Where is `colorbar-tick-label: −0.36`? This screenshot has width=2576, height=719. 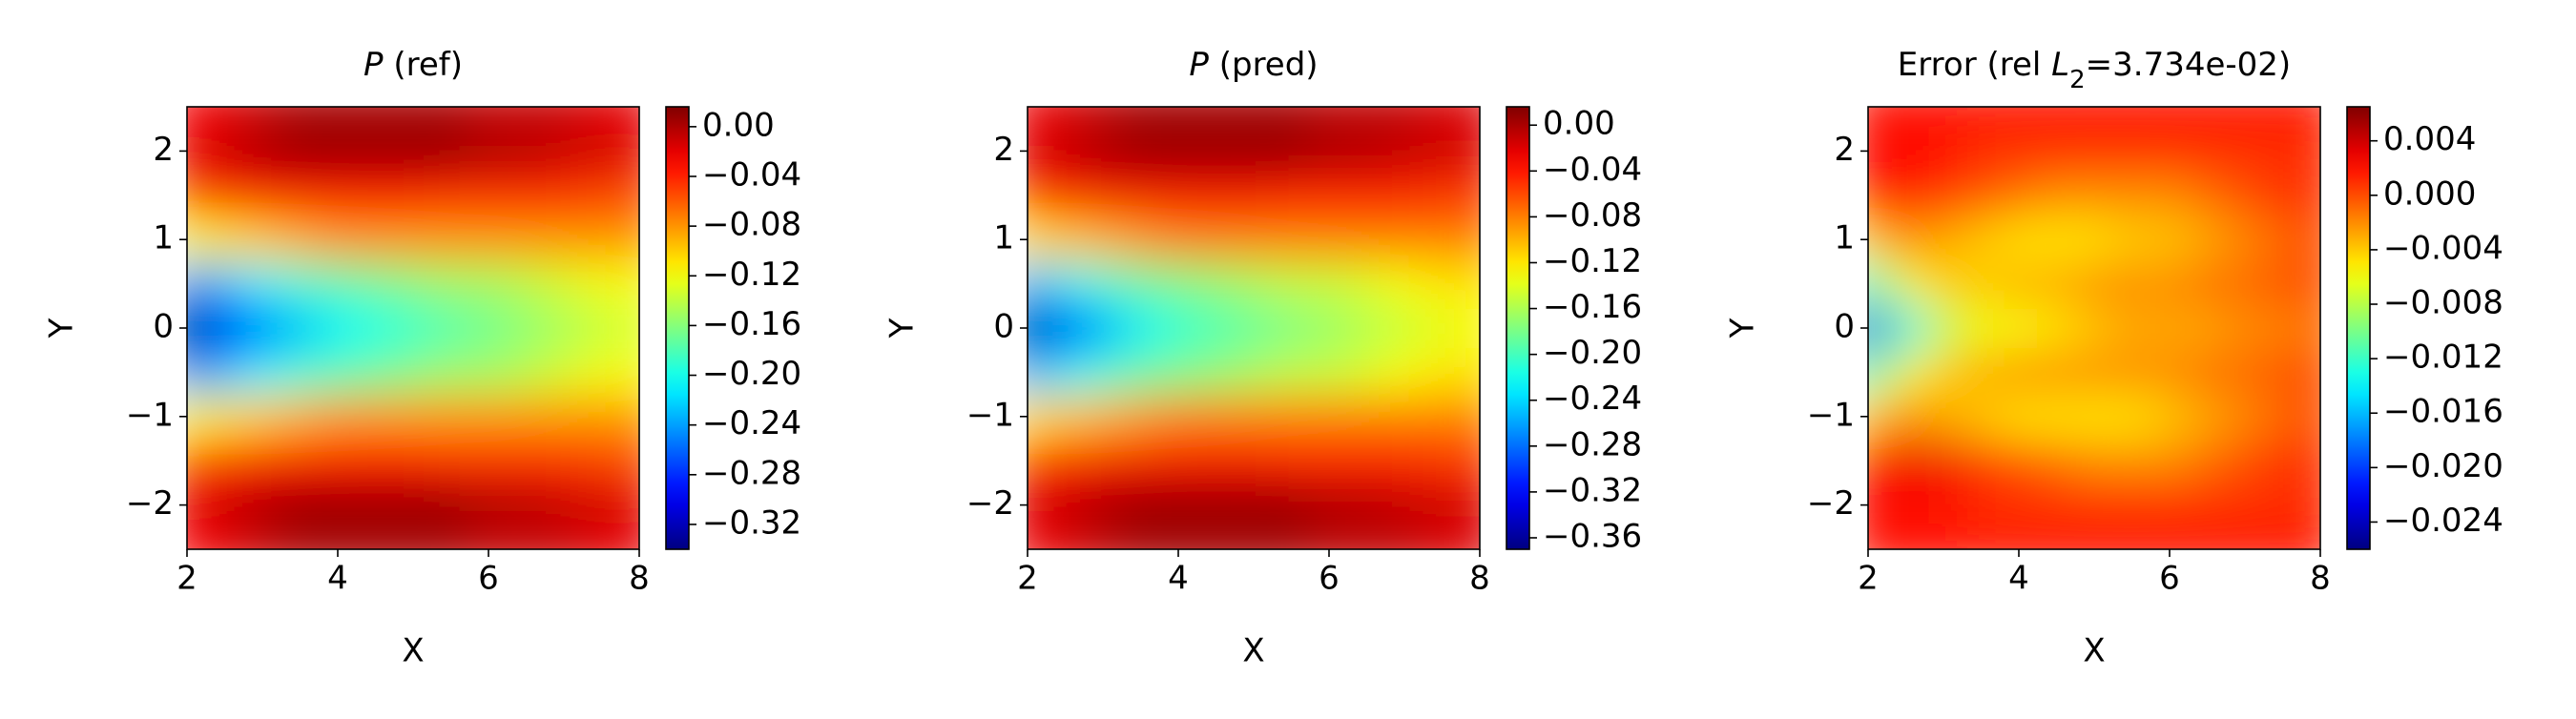 colorbar-tick-label: −0.36 is located at coordinates (1592, 536).